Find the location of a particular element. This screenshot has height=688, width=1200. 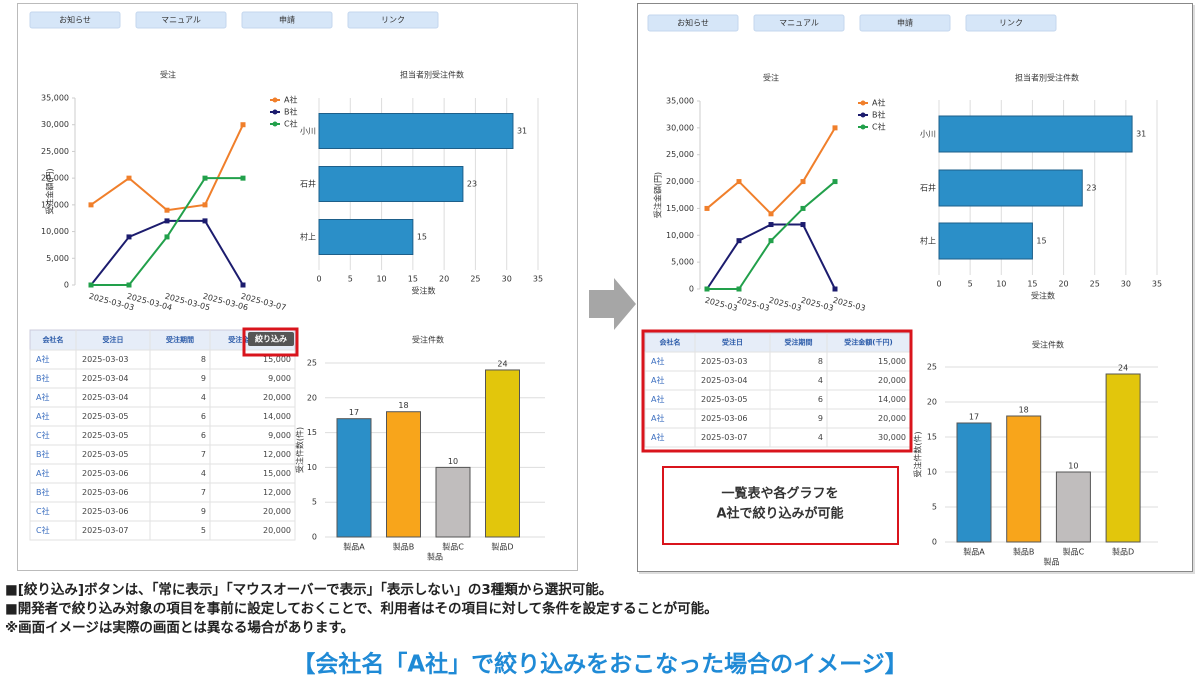

x-tick-label: 15 is located at coordinates (1032, 284).